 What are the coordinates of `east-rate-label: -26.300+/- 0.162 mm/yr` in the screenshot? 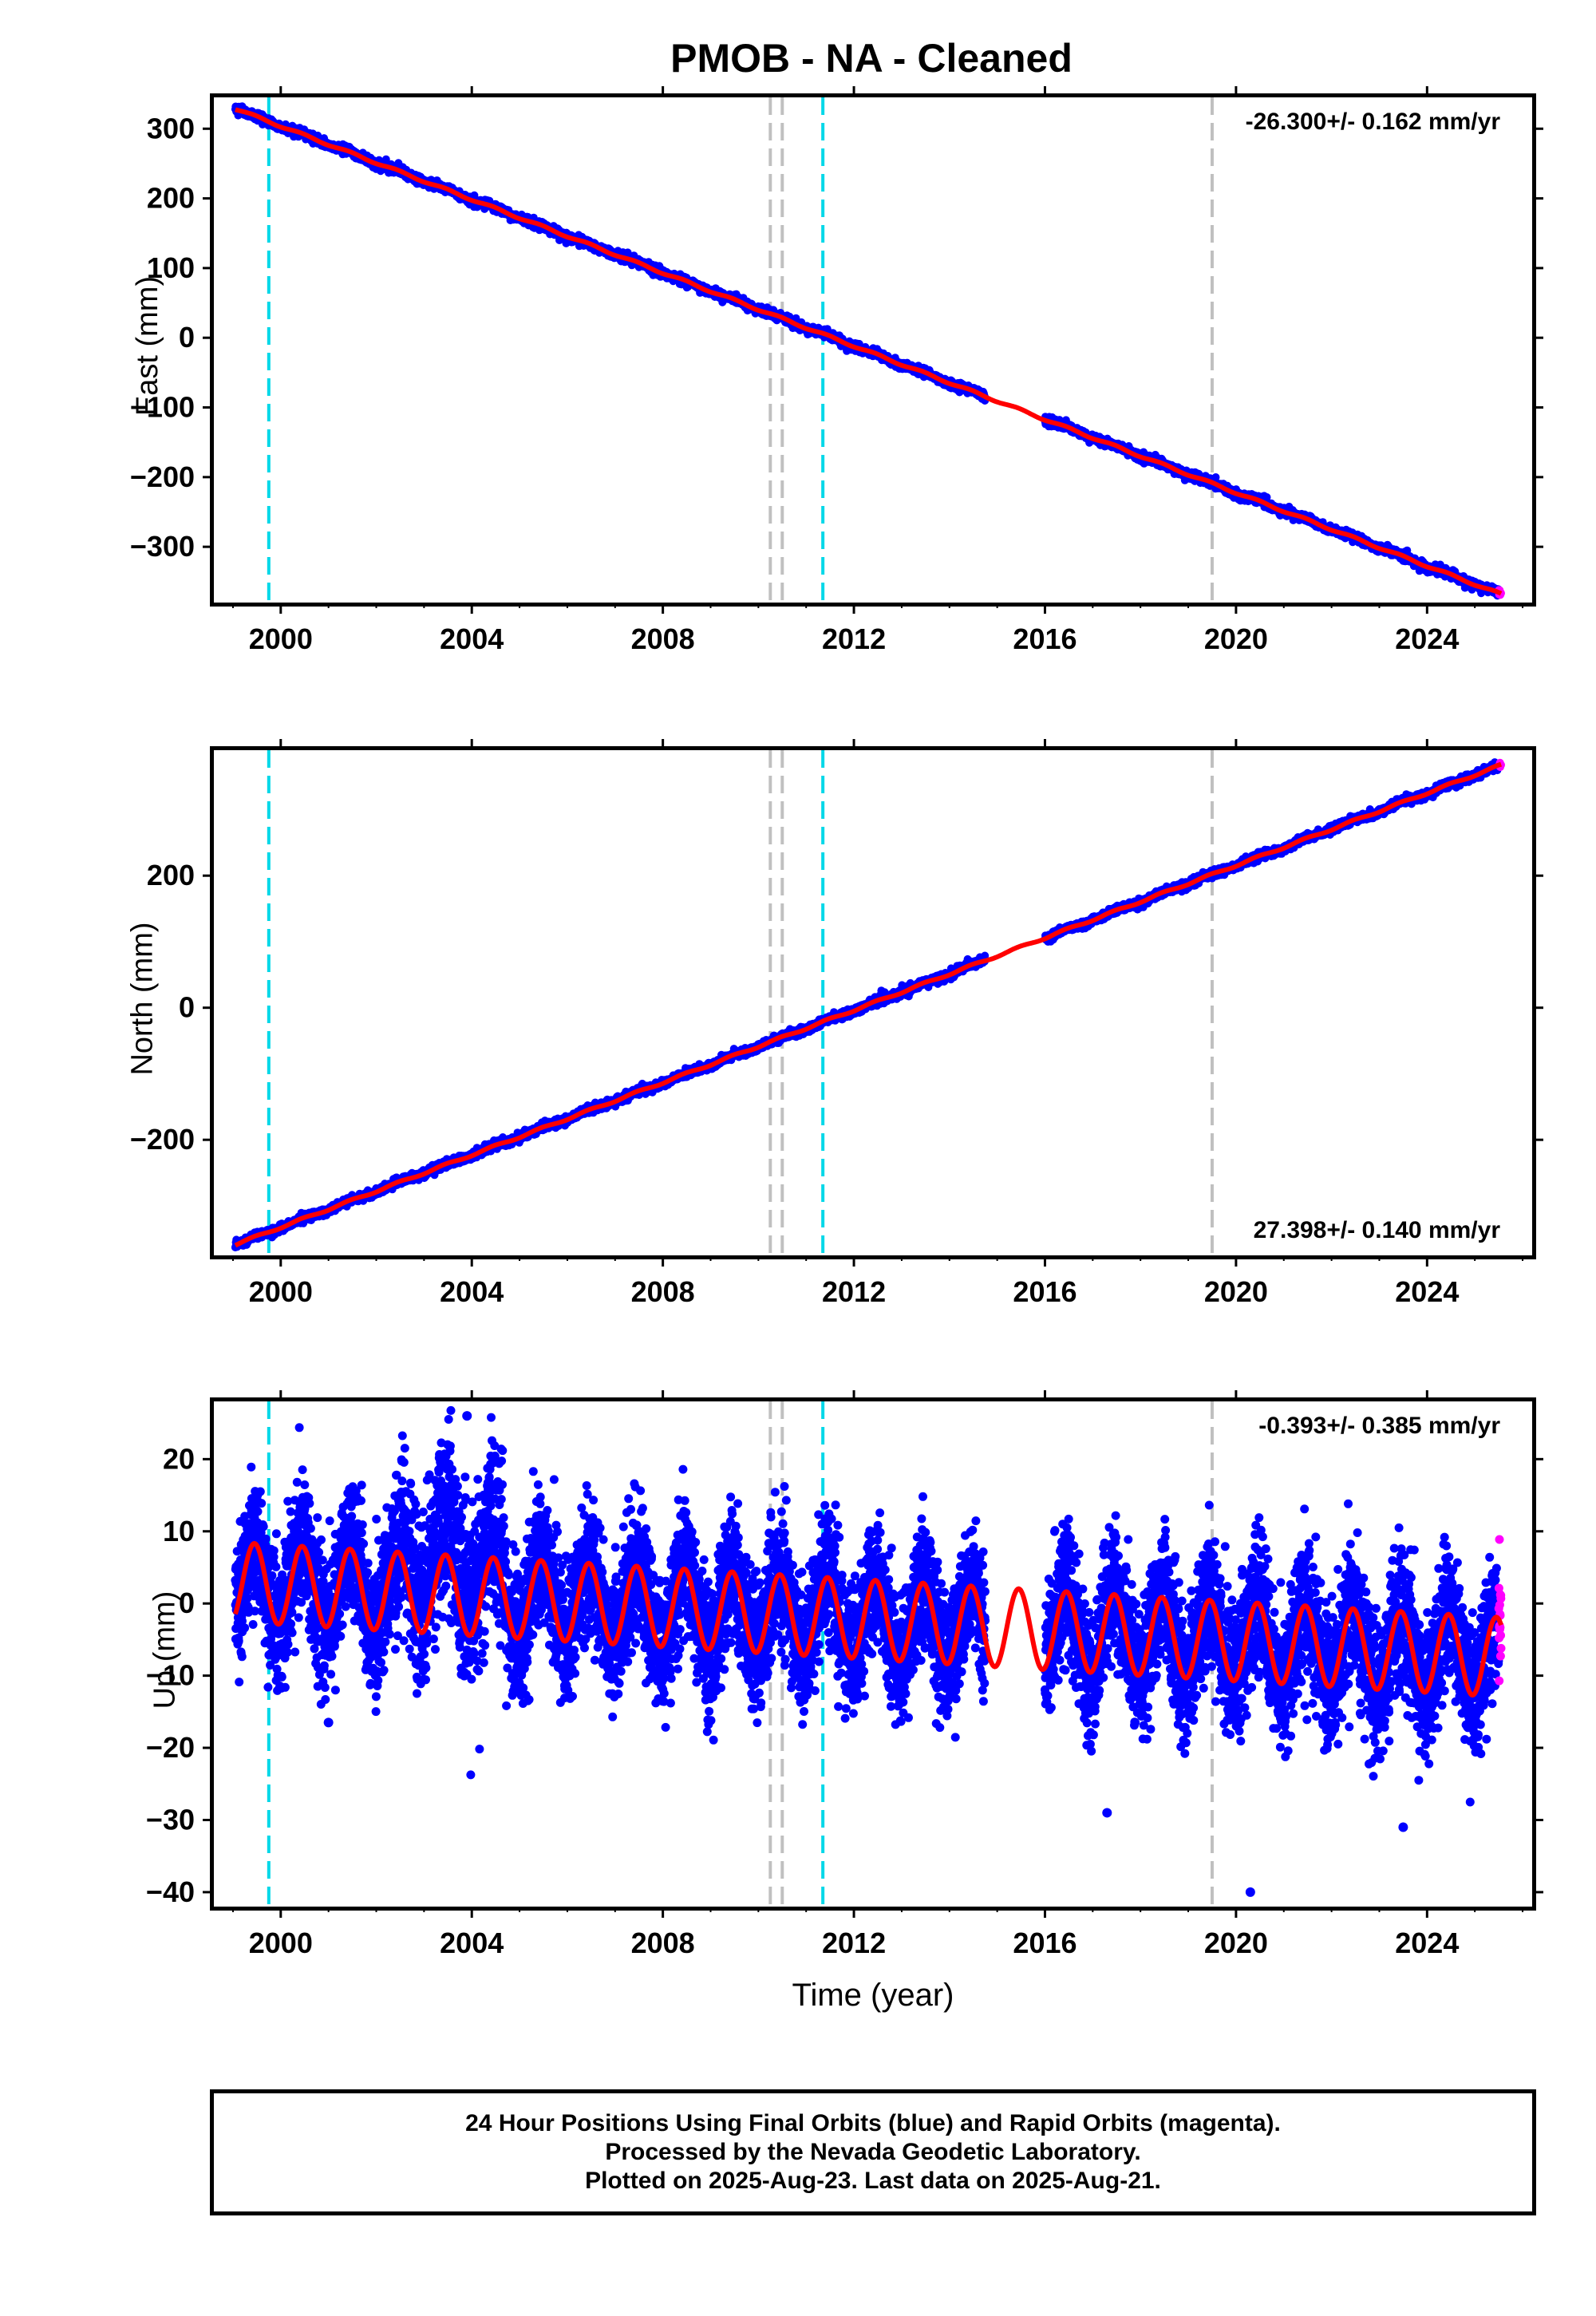 It's located at (1372, 122).